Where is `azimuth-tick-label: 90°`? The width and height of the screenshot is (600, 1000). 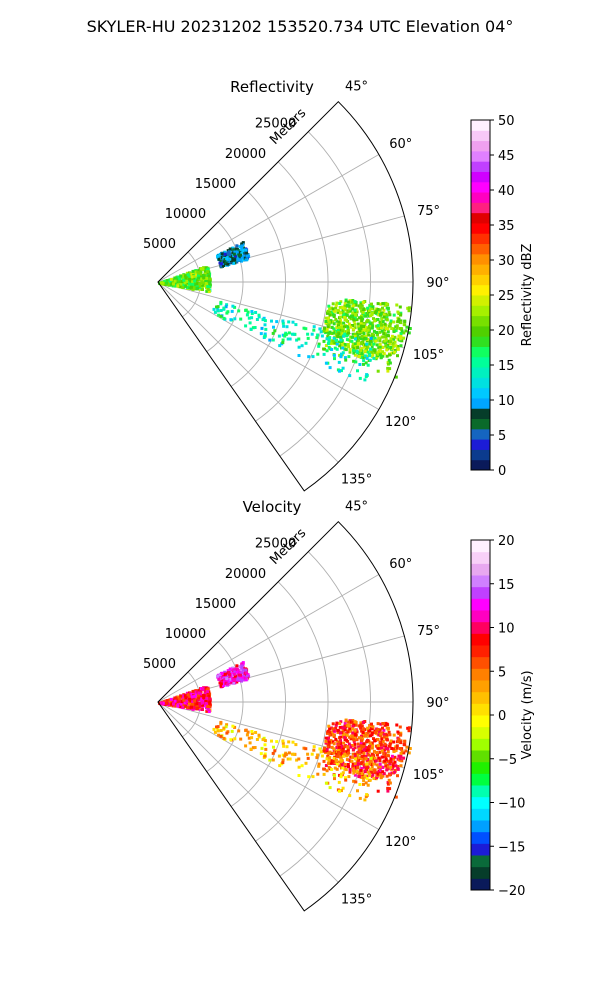
azimuth-tick-label: 90° is located at coordinates (437, 283).